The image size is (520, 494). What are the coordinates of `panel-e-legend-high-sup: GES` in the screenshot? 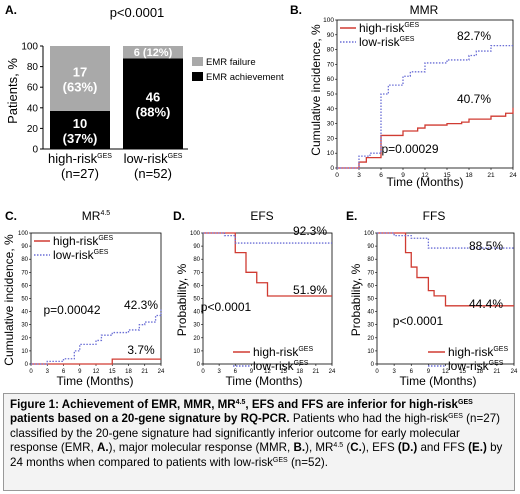 It's located at (500, 349).